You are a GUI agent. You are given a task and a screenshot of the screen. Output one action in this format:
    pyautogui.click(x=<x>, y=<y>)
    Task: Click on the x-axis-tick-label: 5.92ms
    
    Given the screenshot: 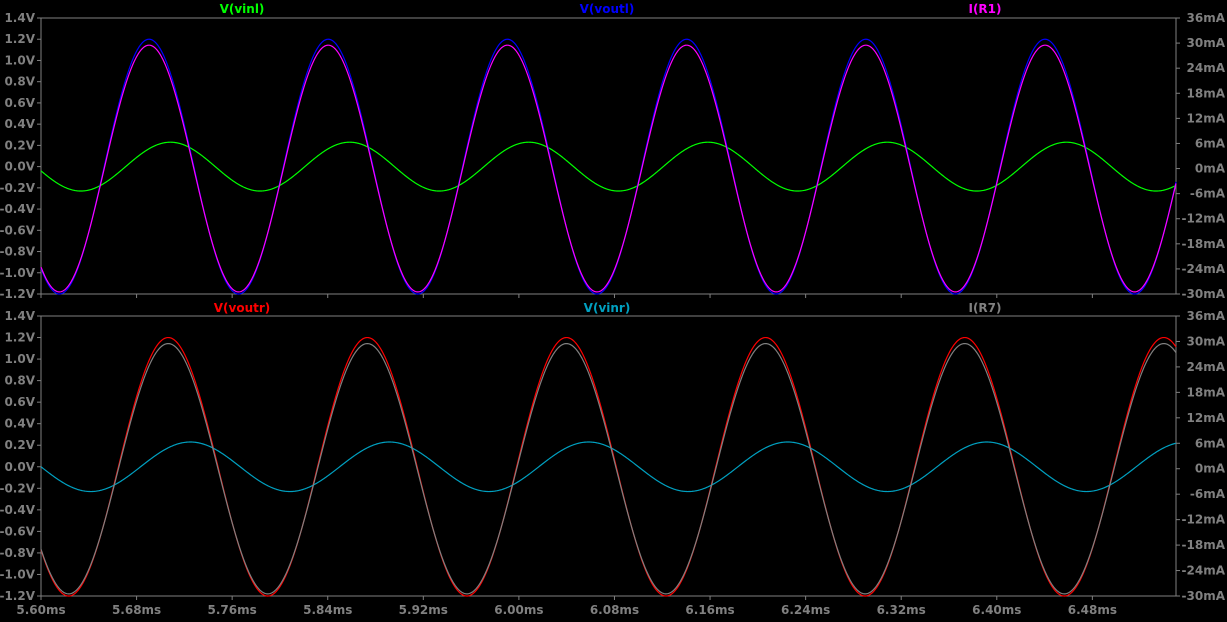 What is the action you would take?
    pyautogui.click(x=423, y=610)
    